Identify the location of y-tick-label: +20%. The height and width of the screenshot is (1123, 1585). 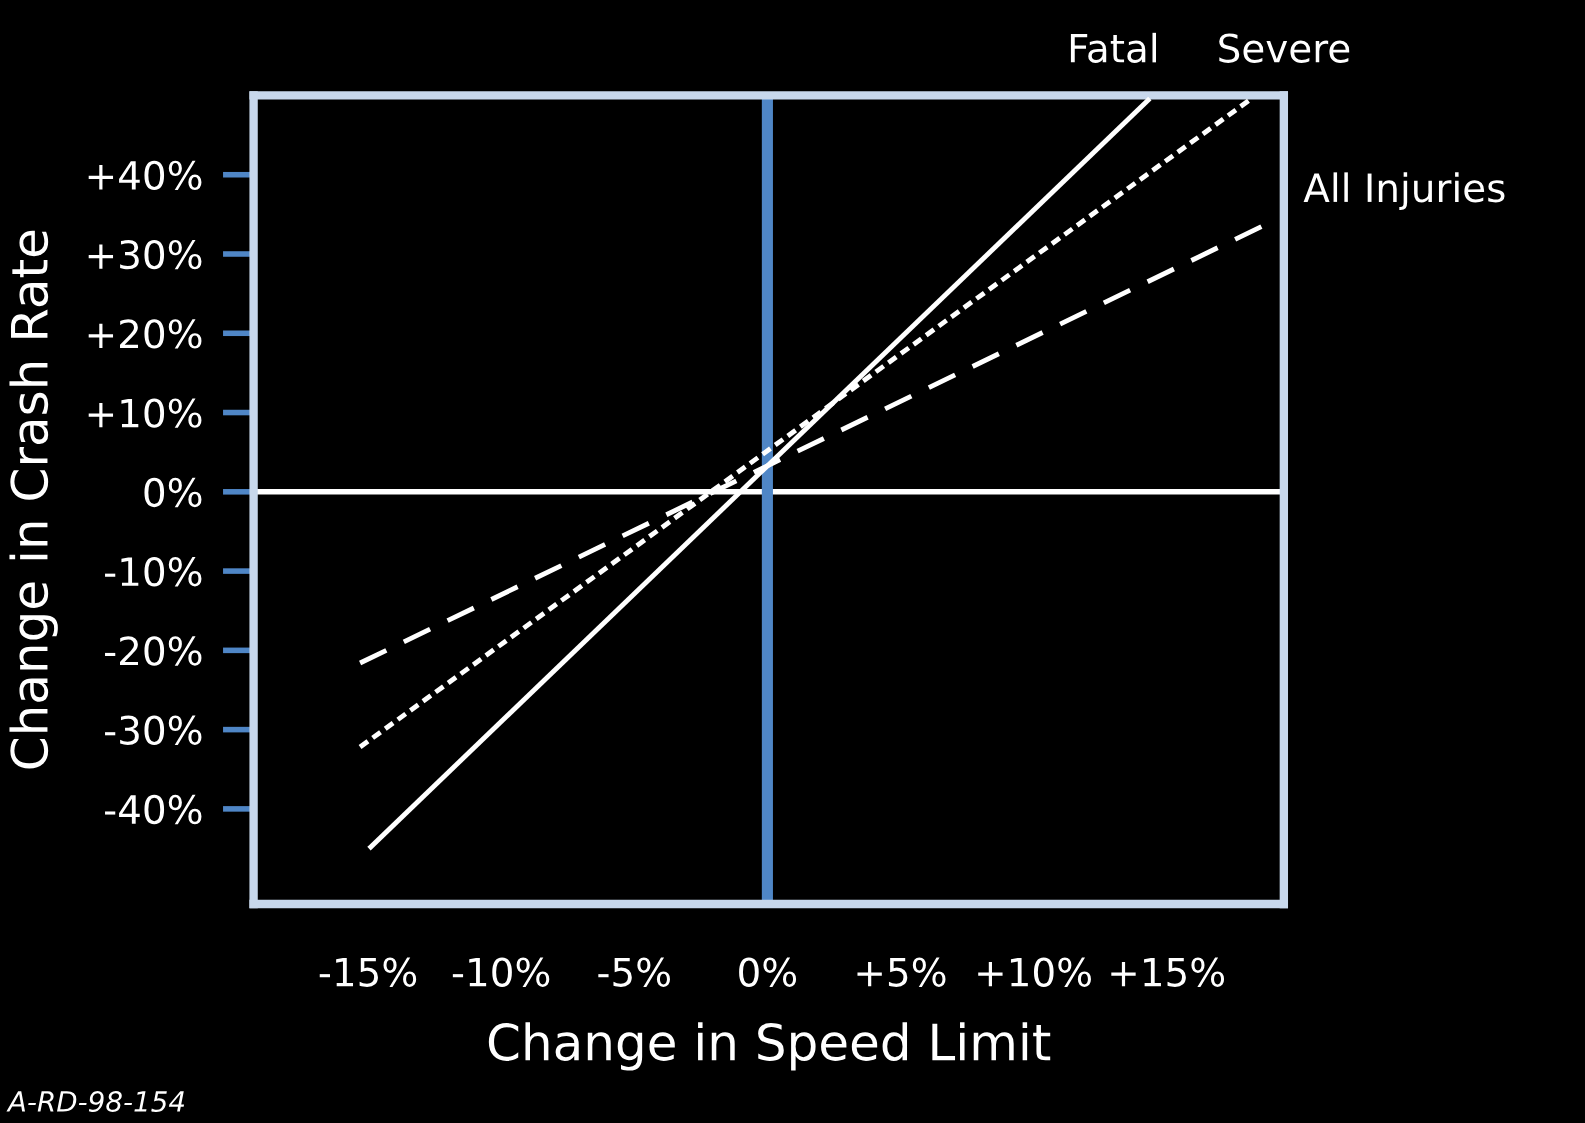
(145, 334).